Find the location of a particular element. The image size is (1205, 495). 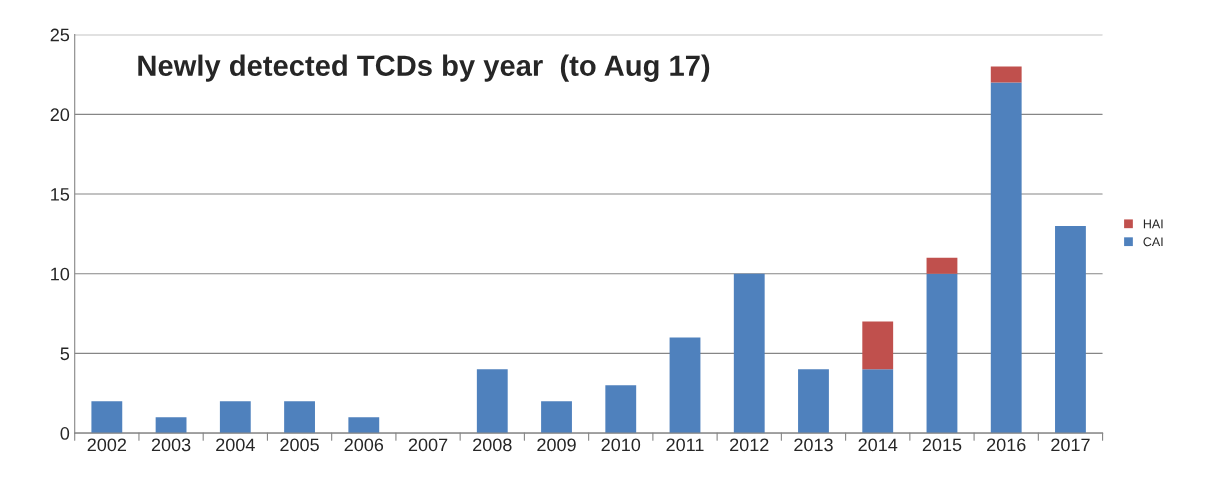

x-tick-label: 2013 is located at coordinates (813, 445).